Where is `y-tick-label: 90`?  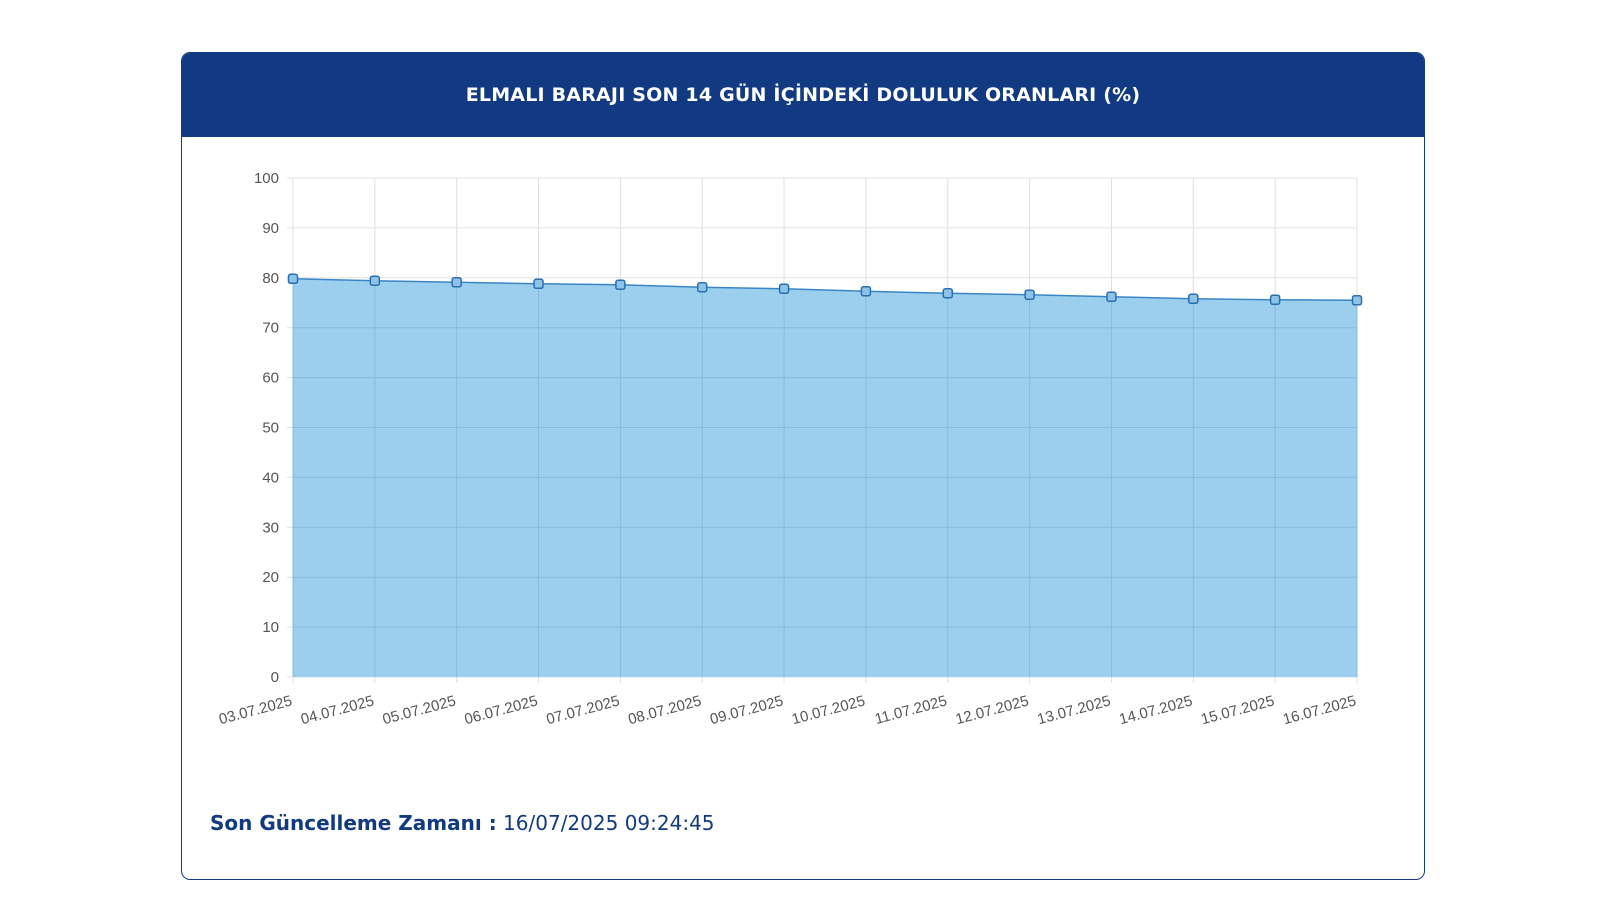 y-tick-label: 90 is located at coordinates (270, 228).